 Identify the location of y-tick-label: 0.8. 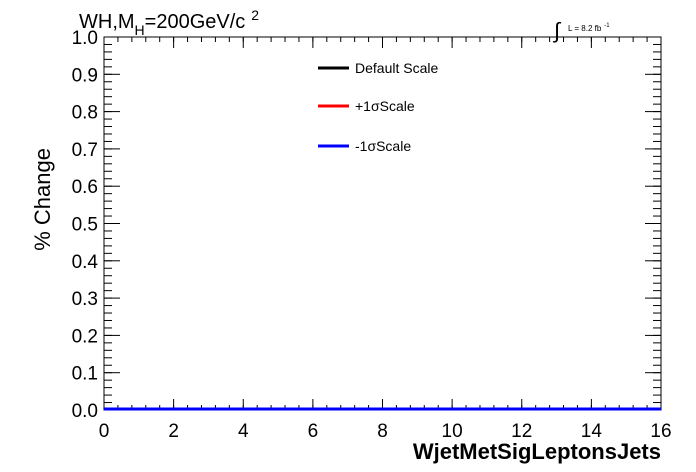
(85, 113).